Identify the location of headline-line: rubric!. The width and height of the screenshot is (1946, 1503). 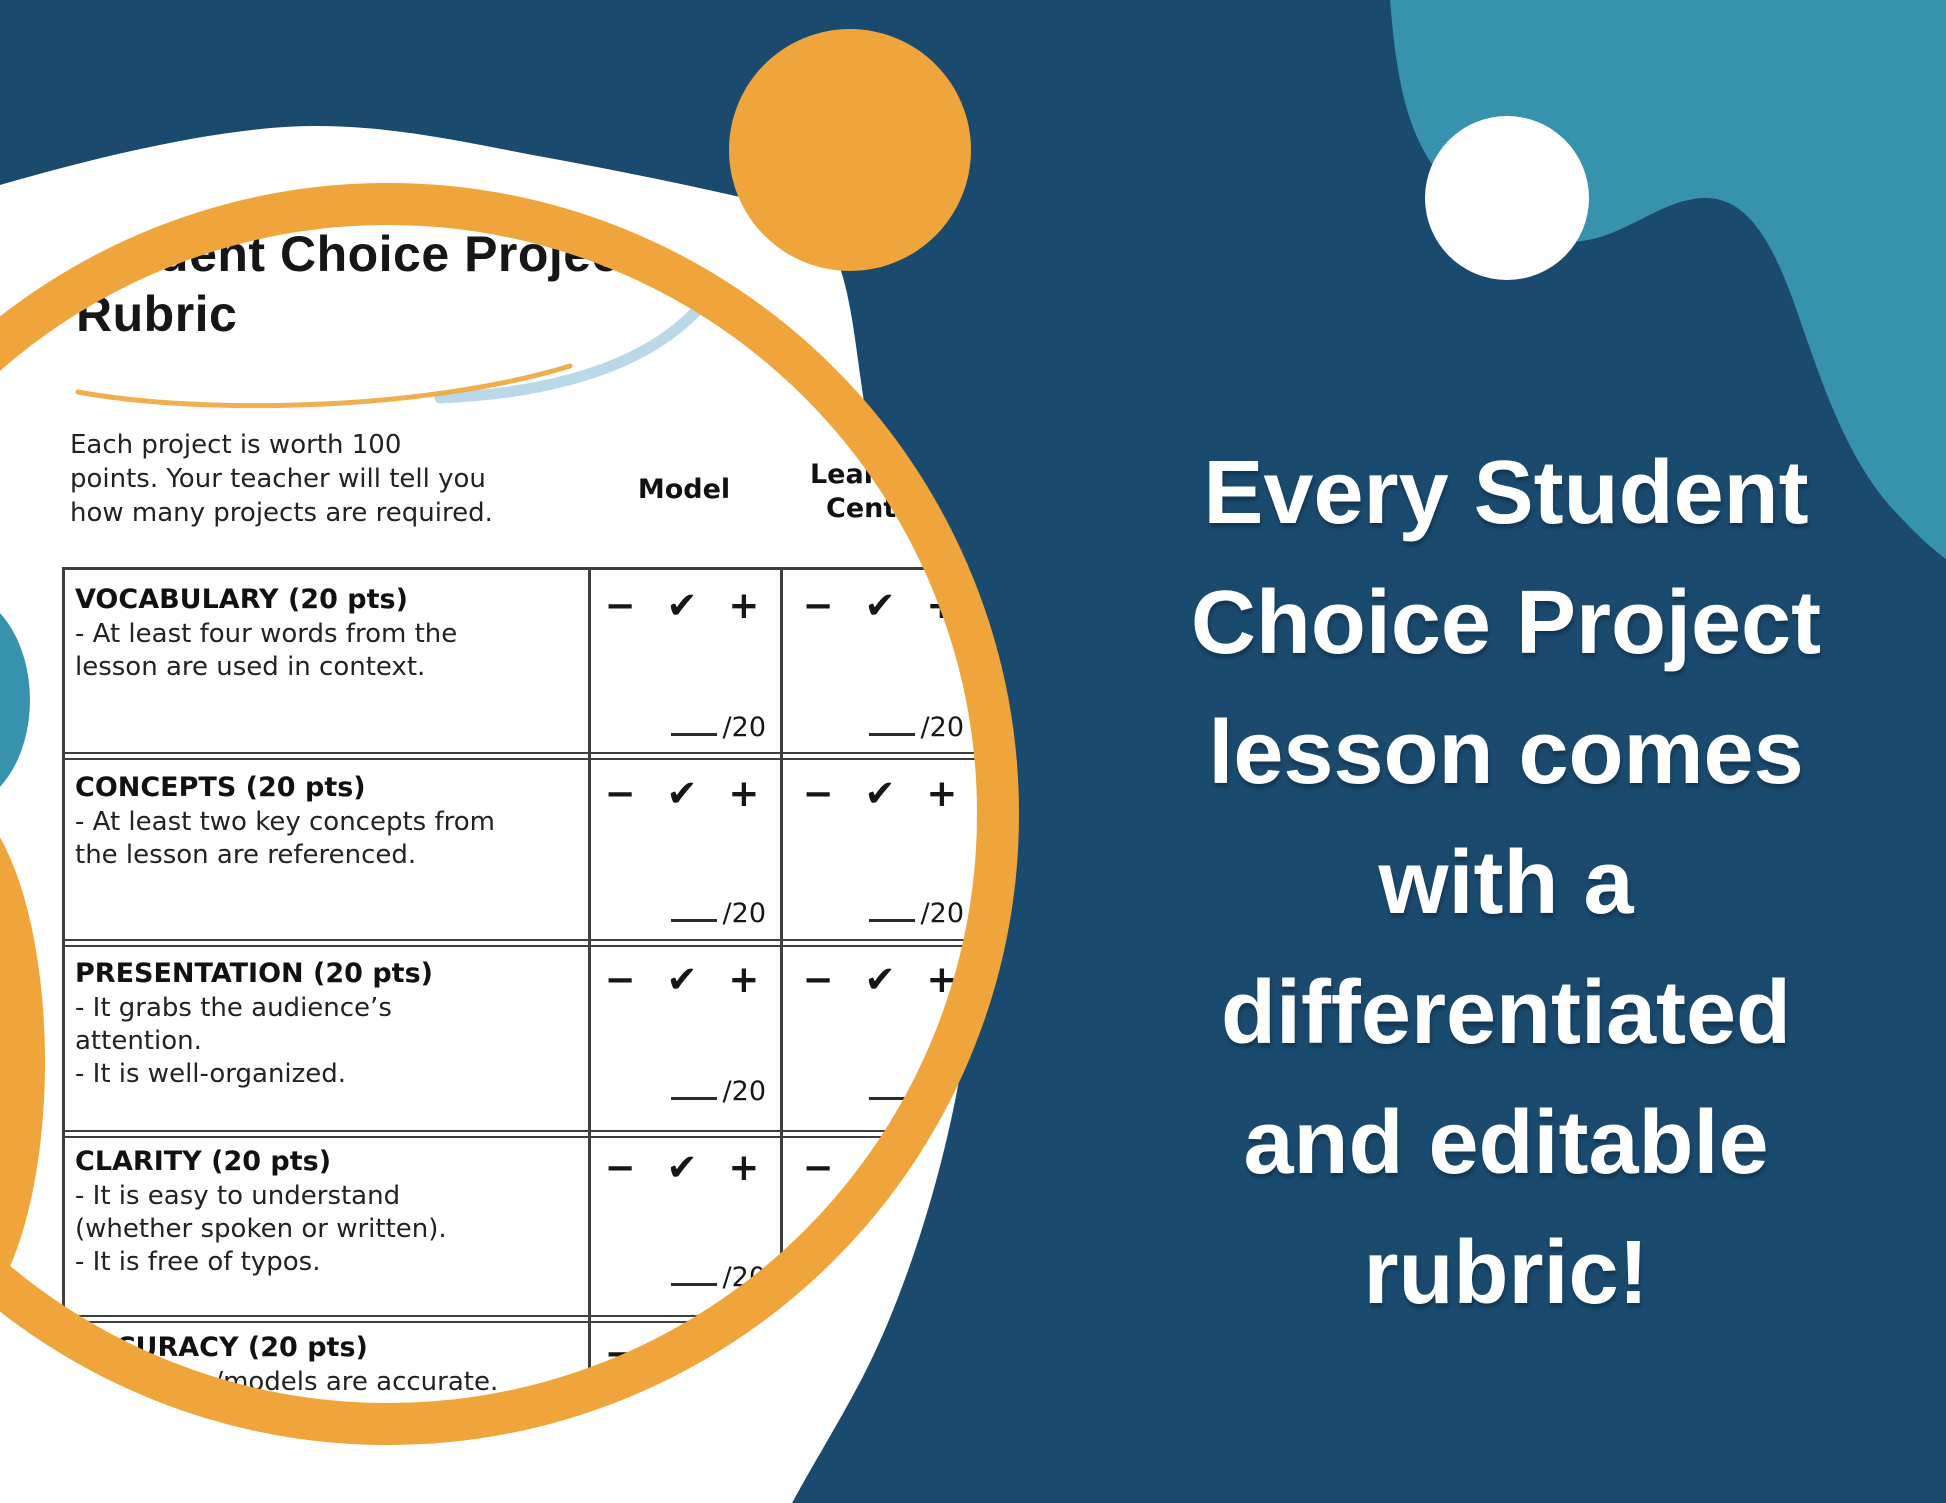
(1506, 1273).